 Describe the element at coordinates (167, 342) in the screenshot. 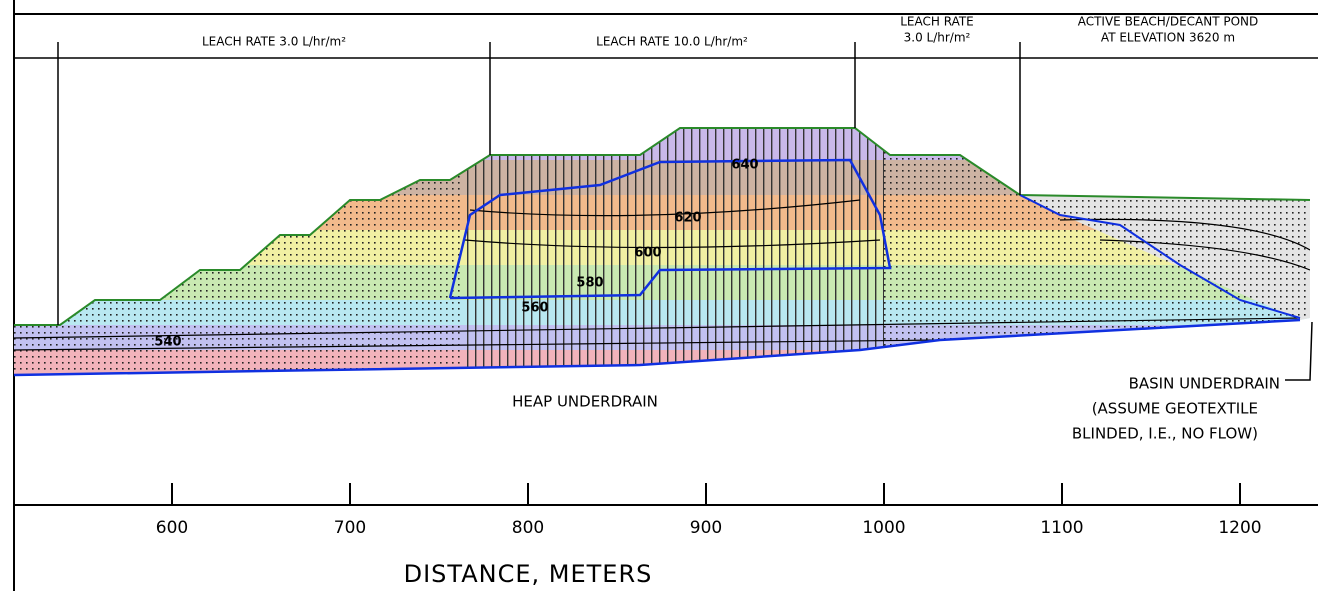

I see `contour-label: 540` at that location.